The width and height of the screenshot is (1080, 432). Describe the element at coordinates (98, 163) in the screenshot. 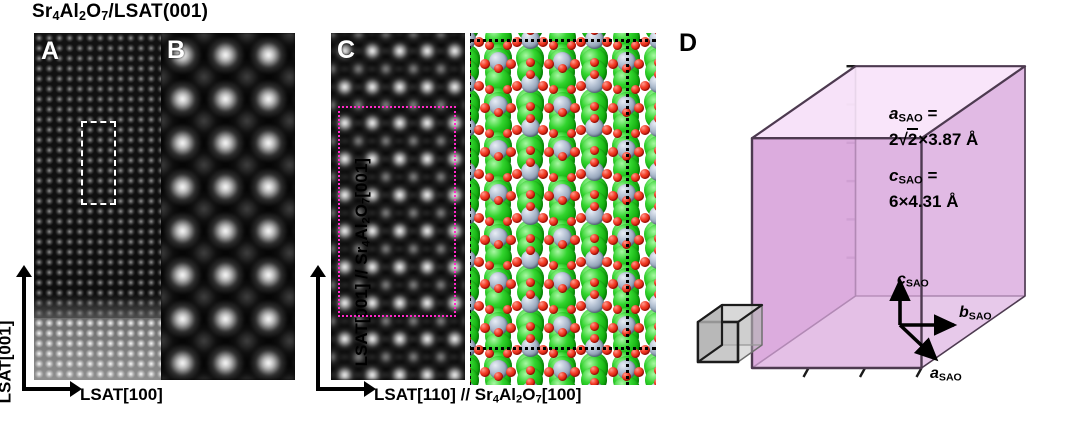

I see `roi-dashed-box` at that location.